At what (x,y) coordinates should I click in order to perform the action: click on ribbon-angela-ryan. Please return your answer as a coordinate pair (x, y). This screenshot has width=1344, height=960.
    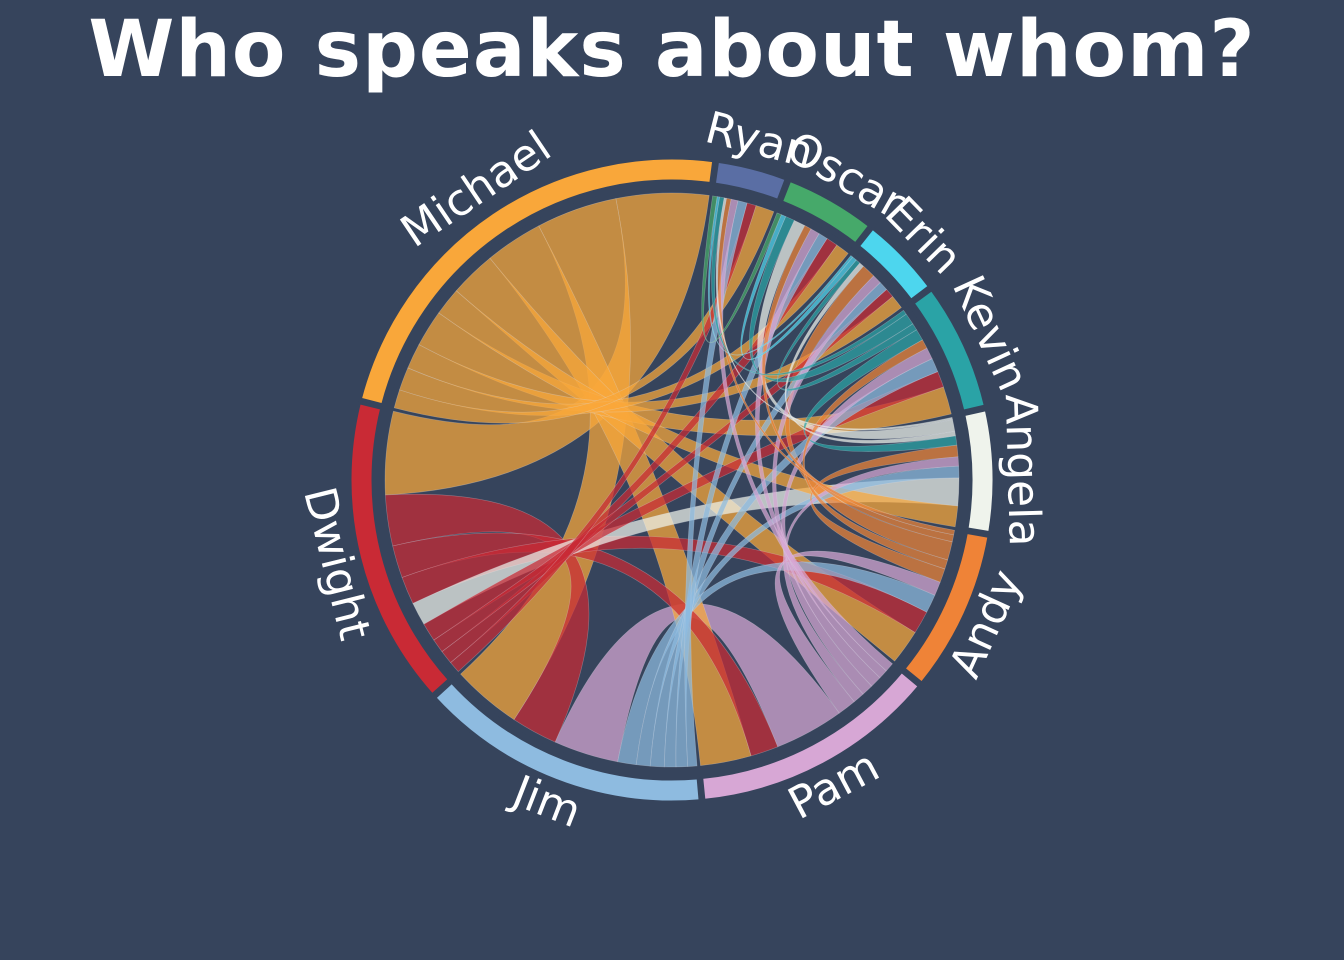
    Looking at the image, I should click on (834, 314).